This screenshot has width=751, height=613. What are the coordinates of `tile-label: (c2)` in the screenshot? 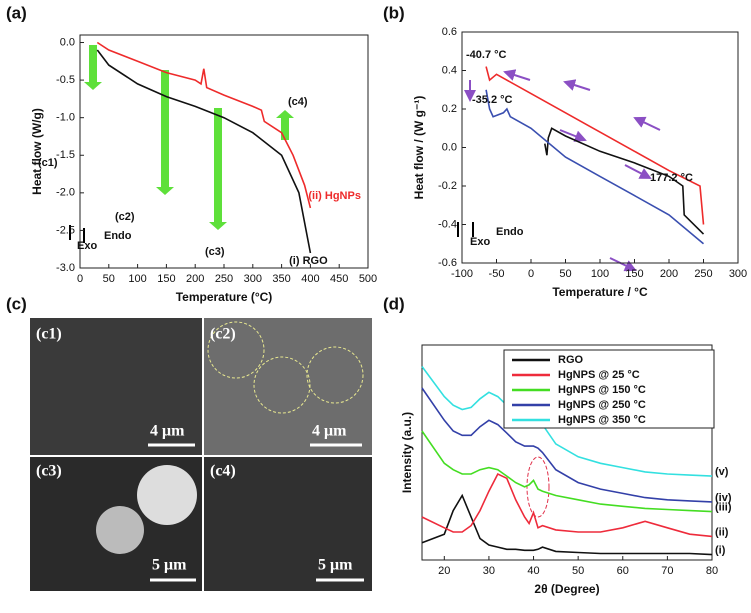 It's located at (223, 334).